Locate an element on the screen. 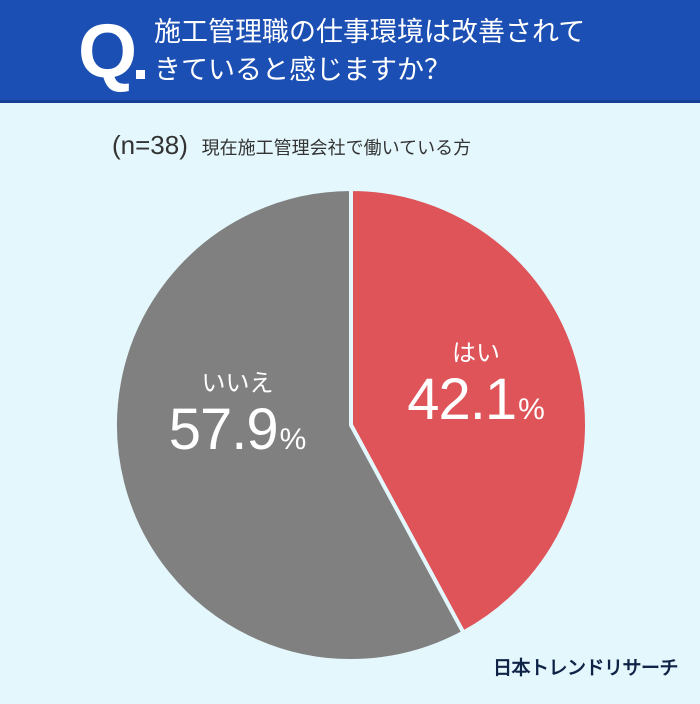 This screenshot has height=704, width=700. slice-label-no: いいえ 57.9% is located at coordinates (237, 420).